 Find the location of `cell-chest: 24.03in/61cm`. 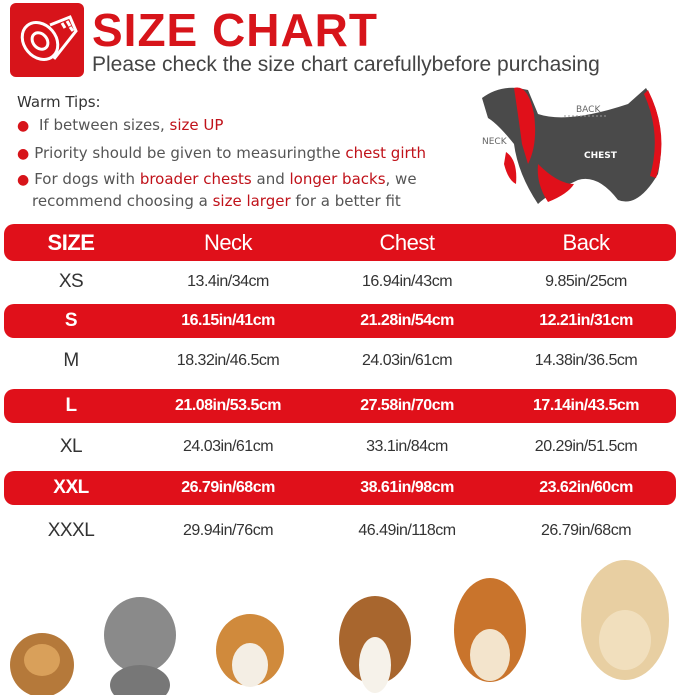

cell-chest: 24.03in/61cm is located at coordinates (407, 360).